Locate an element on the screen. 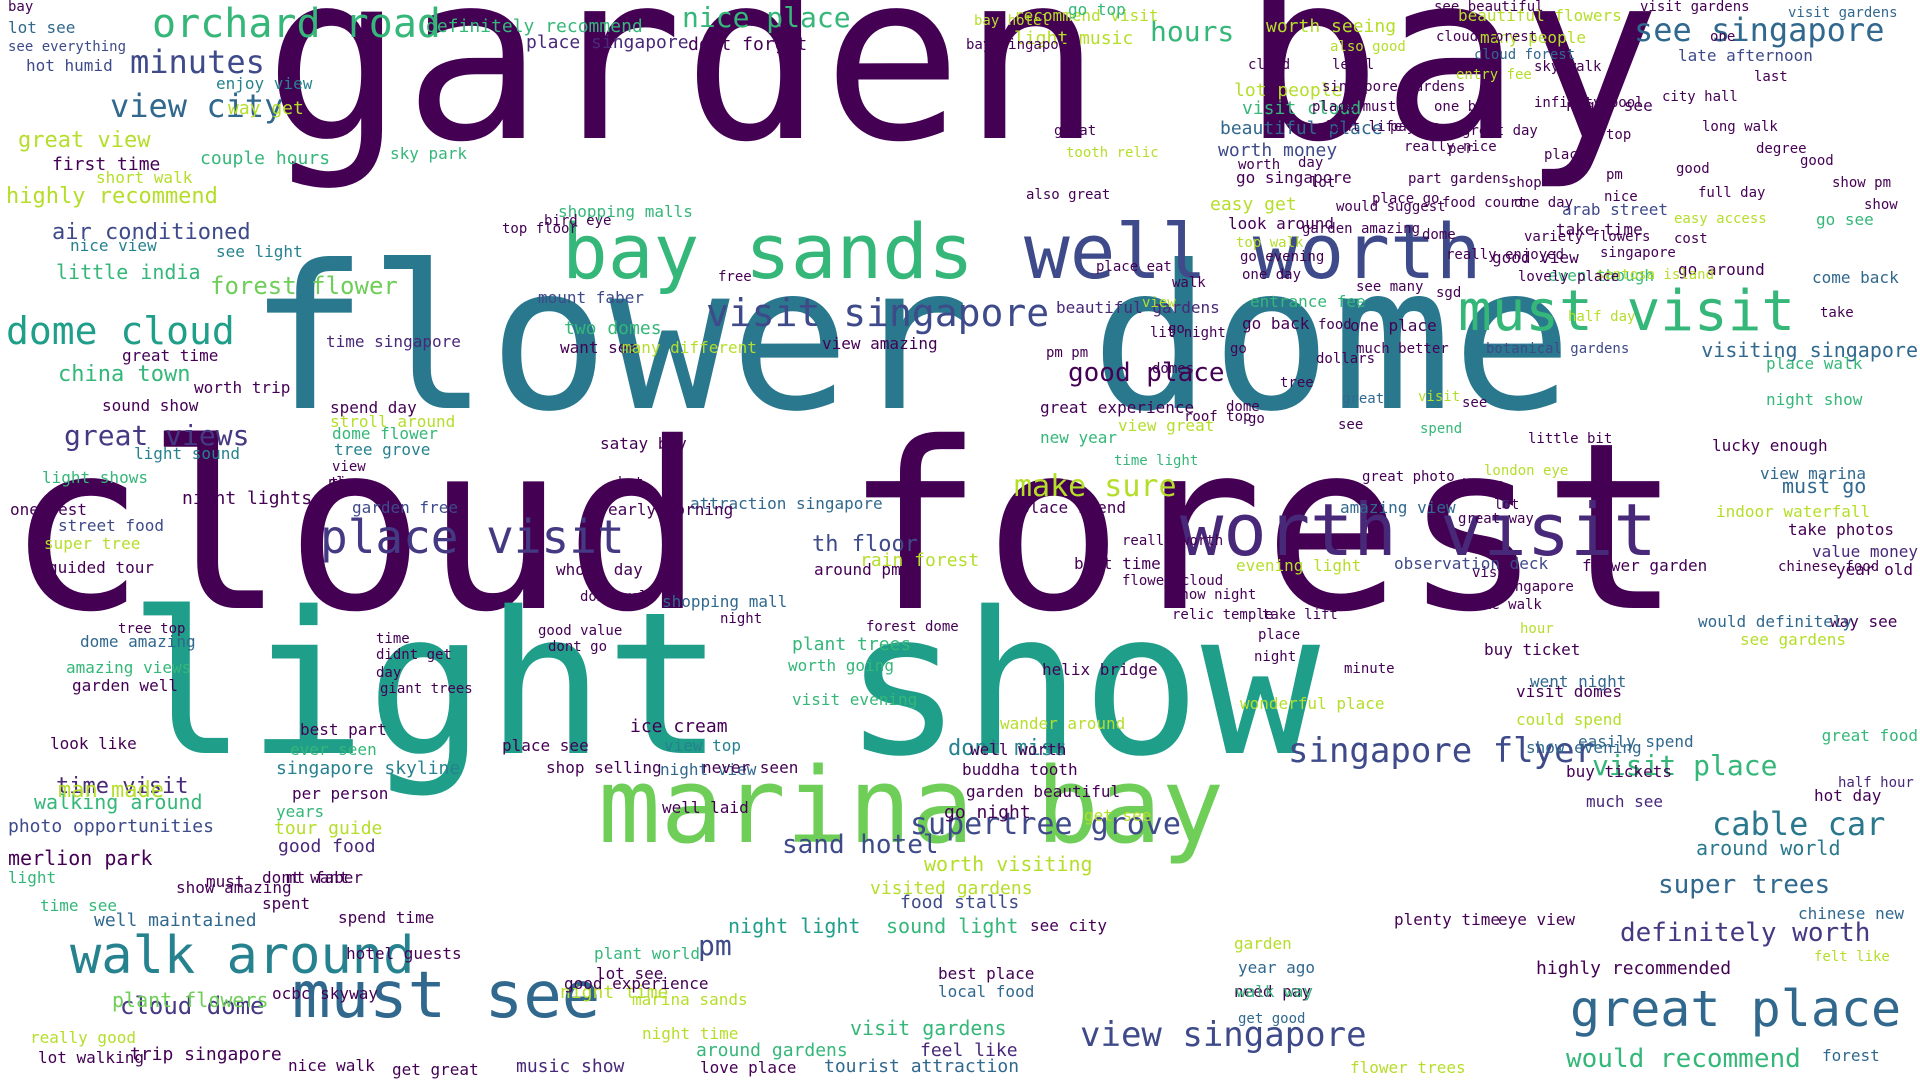  cloud-word: plant flowers is located at coordinates (190, 1000).